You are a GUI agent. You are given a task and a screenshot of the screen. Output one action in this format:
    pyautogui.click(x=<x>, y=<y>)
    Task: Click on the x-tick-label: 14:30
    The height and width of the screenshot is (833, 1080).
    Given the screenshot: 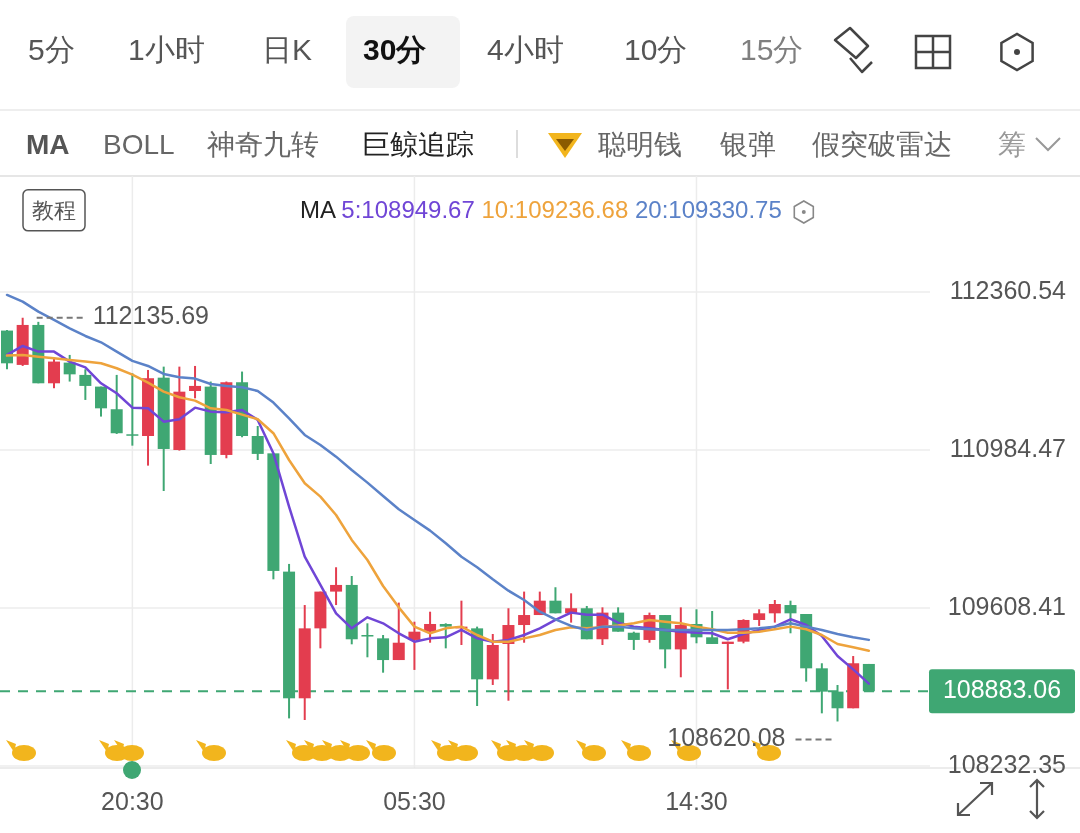 What is the action you would take?
    pyautogui.click(x=696, y=801)
    